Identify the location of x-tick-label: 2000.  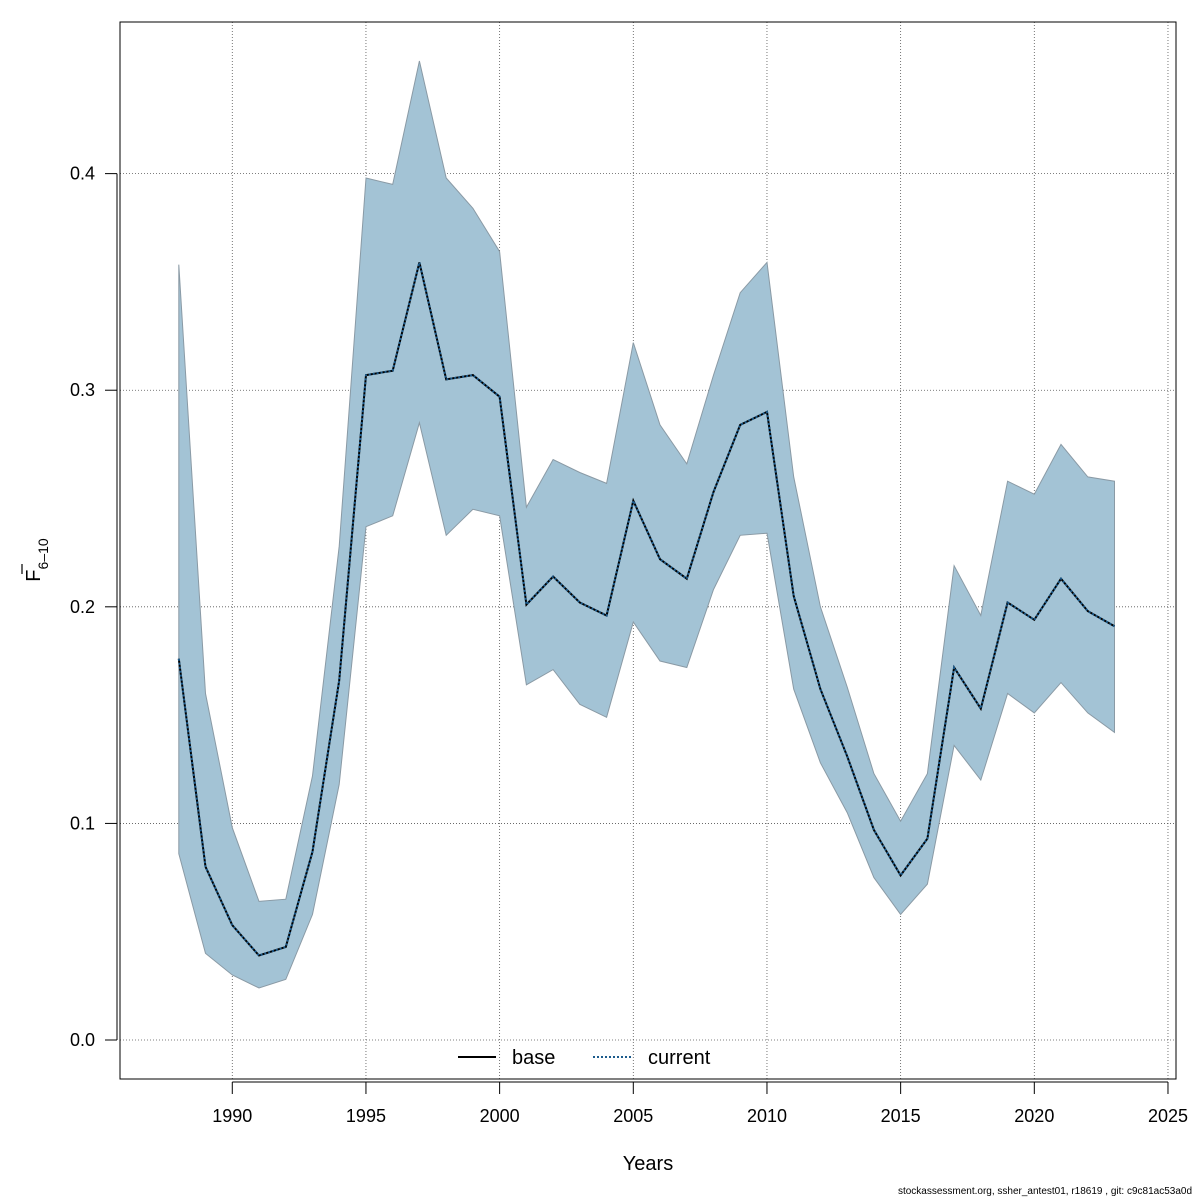
(500, 1116).